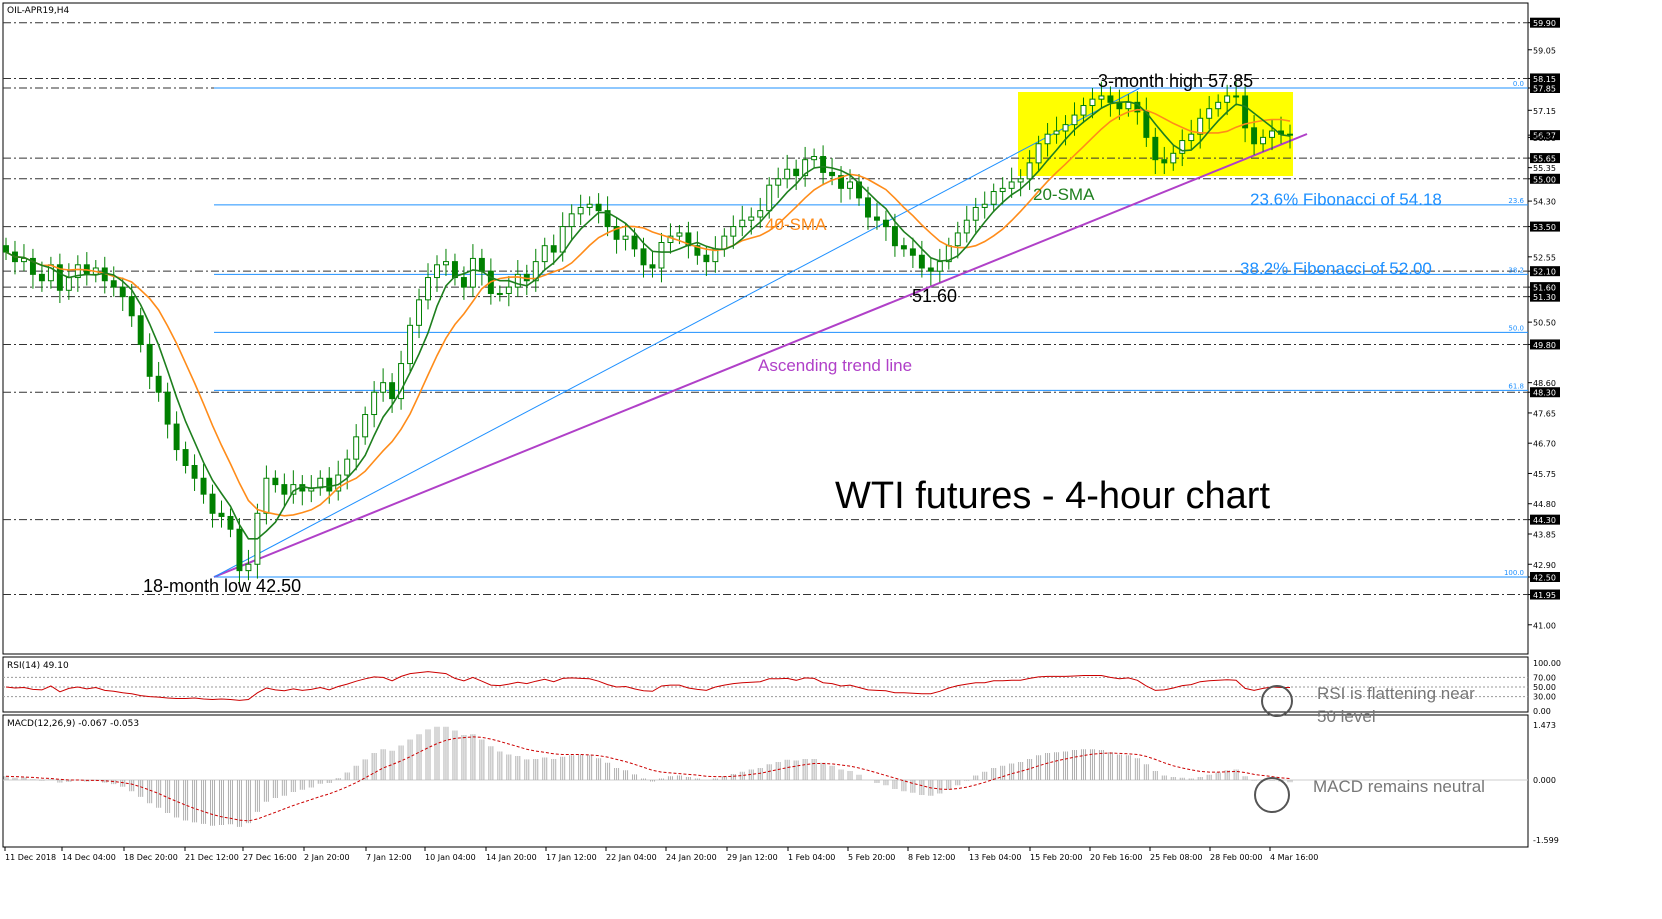 The image size is (1662, 919). I want to click on price-label: 45.75, so click(1544, 474).